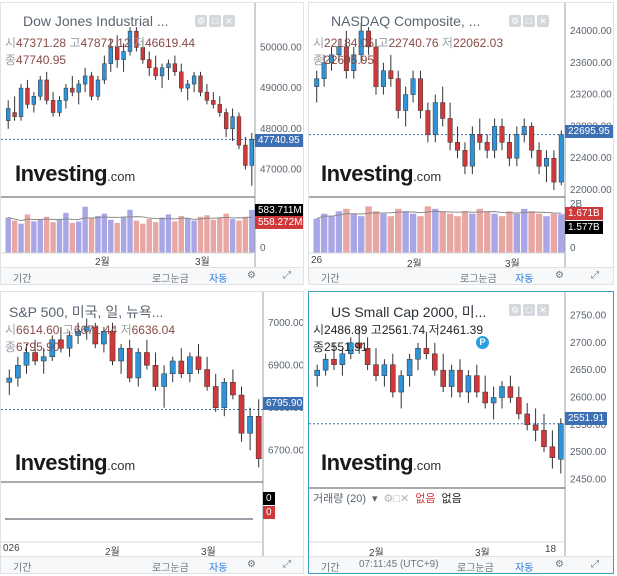 The width and height of the screenshot is (617, 576). Describe the element at coordinates (591, 63) in the screenshot. I see `y-tick-label: 23600.00` at that location.